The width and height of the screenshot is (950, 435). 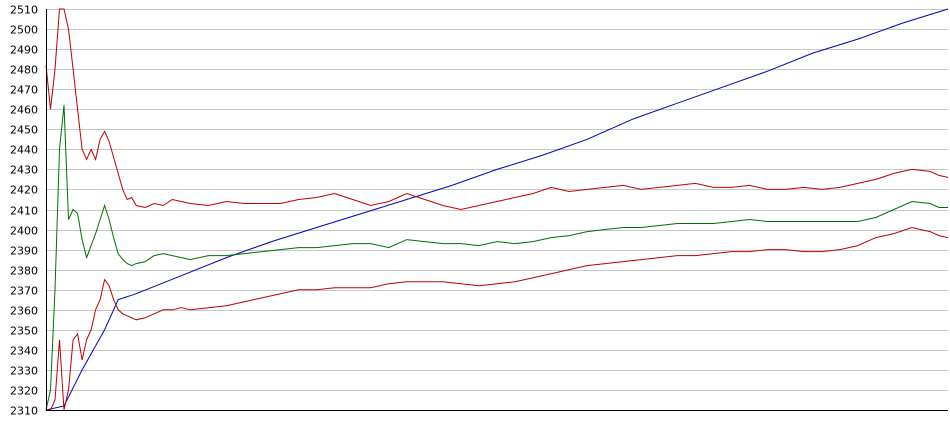 I want to click on y-tick-label: 2460, so click(x=24, y=110).